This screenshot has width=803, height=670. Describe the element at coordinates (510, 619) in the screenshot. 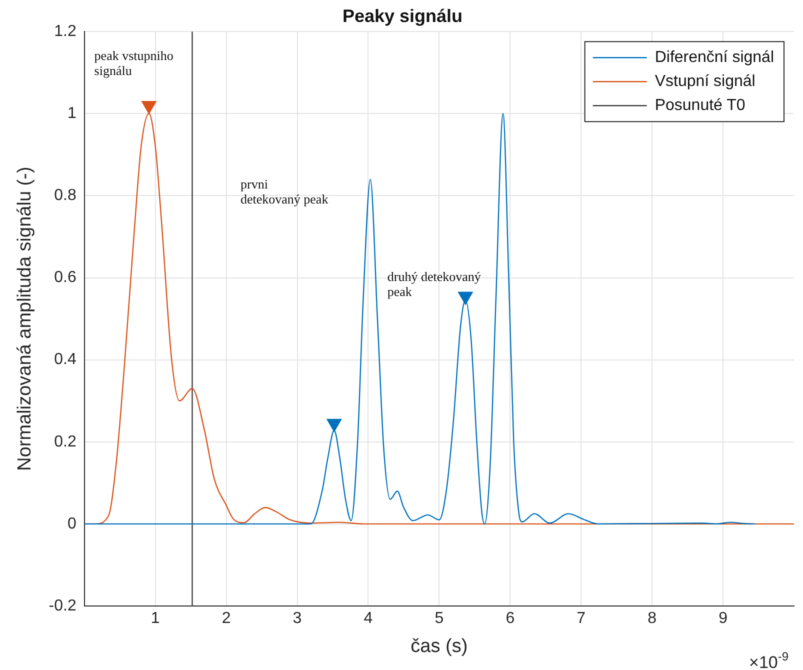

I see `x-tick-label: 6` at that location.